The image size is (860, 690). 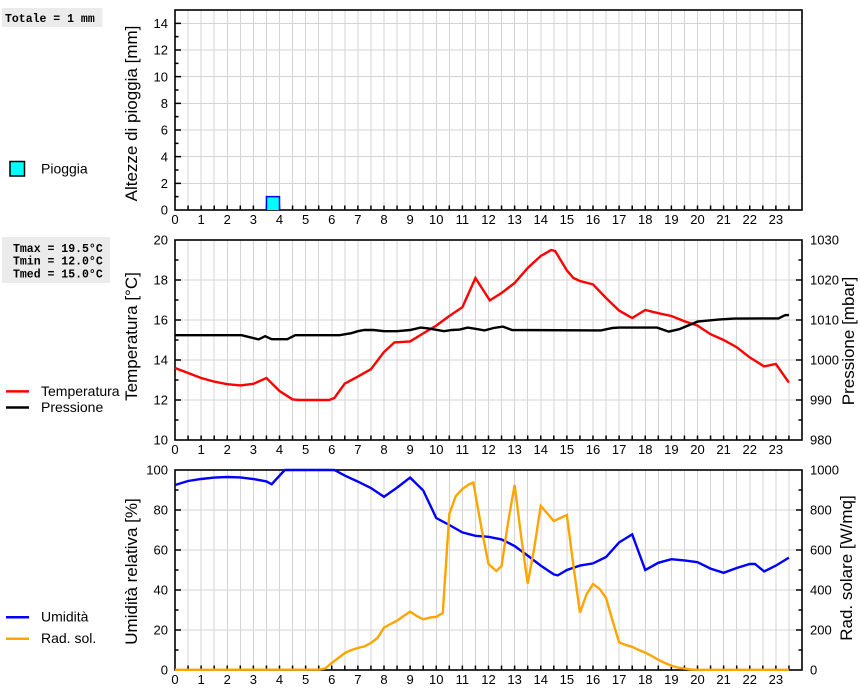 What do you see at coordinates (157, 470) in the screenshot?
I see `svg-text: 100` at bounding box center [157, 470].